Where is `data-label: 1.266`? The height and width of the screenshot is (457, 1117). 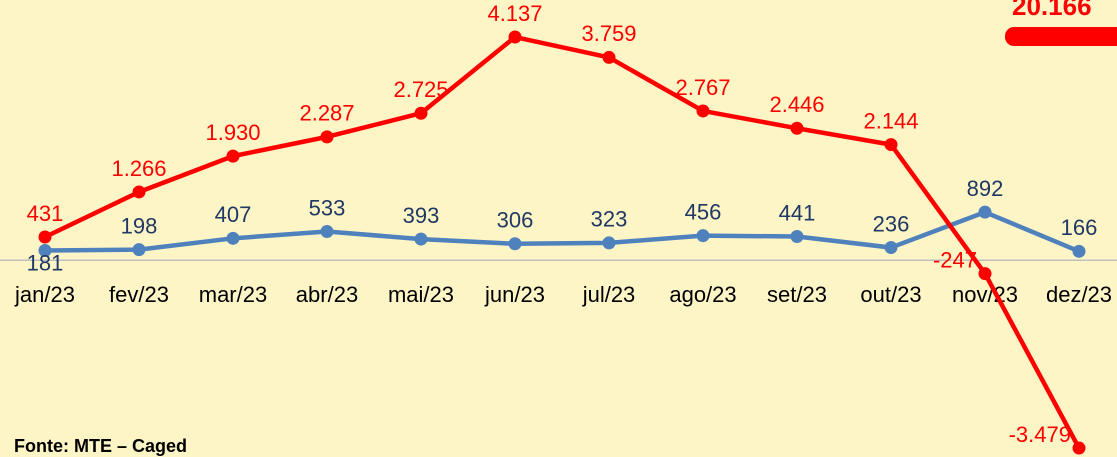
data-label: 1.266 is located at coordinates (138, 168).